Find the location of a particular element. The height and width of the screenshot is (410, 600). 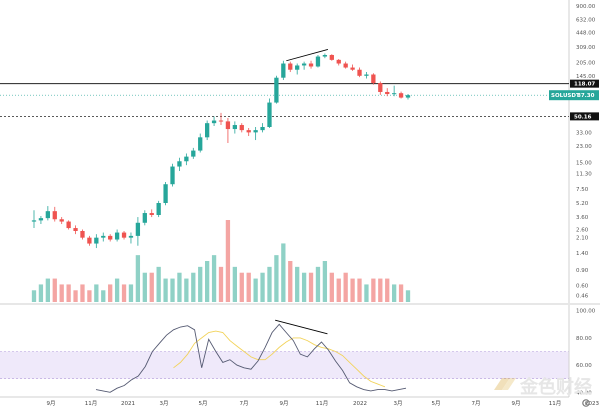

rsi-band is located at coordinates (284, 365).